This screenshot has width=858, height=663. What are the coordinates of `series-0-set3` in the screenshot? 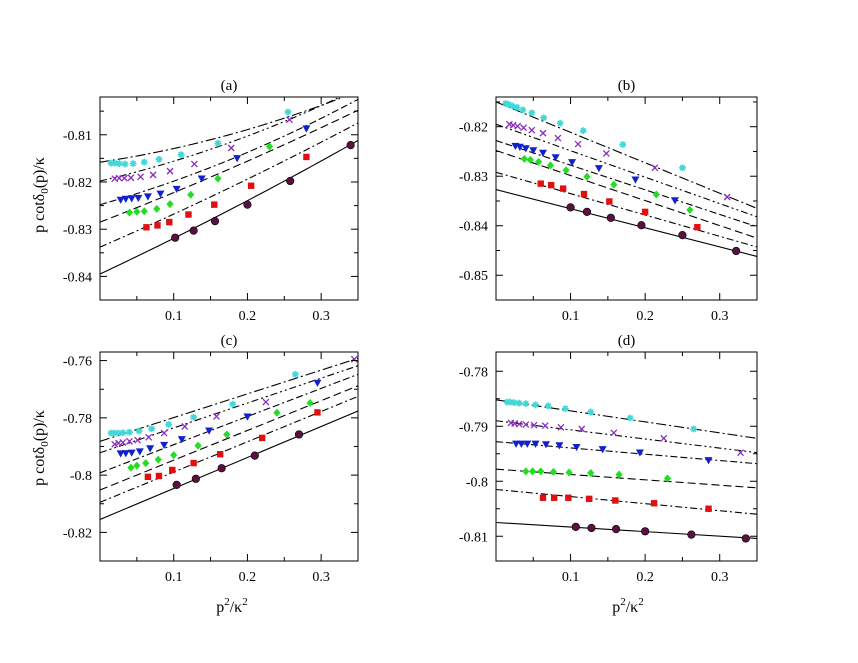 It's located at (199, 179).